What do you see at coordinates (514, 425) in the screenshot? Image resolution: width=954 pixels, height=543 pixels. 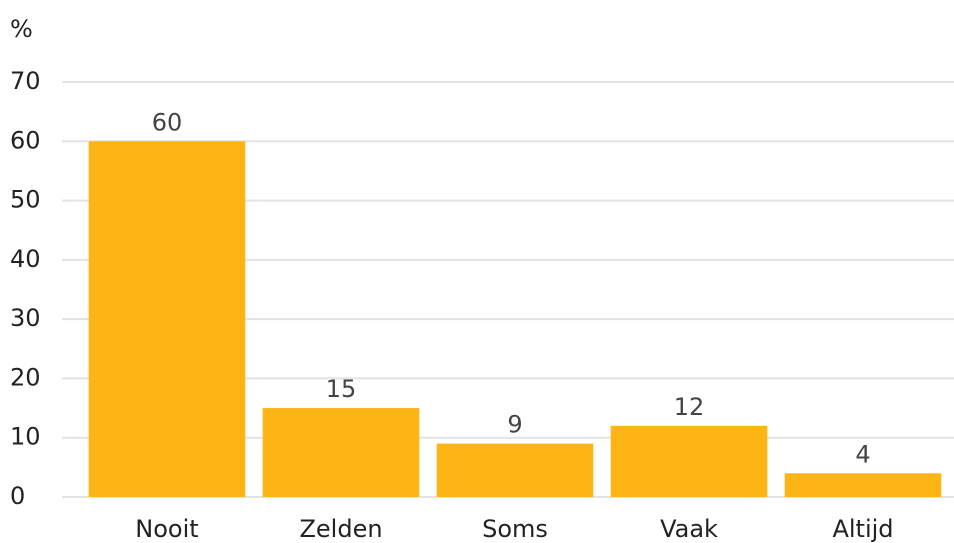 I see `data-label: 9` at bounding box center [514, 425].